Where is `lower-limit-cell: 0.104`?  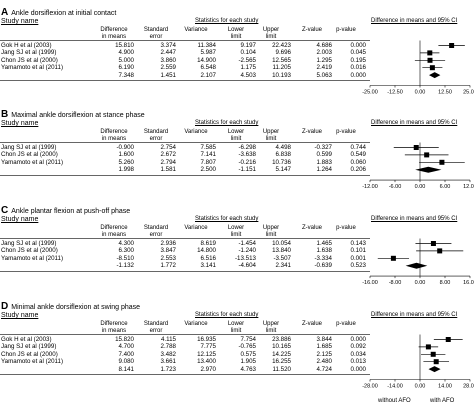
lower-limit-cell: 0.104 is located at coordinates (248, 53).